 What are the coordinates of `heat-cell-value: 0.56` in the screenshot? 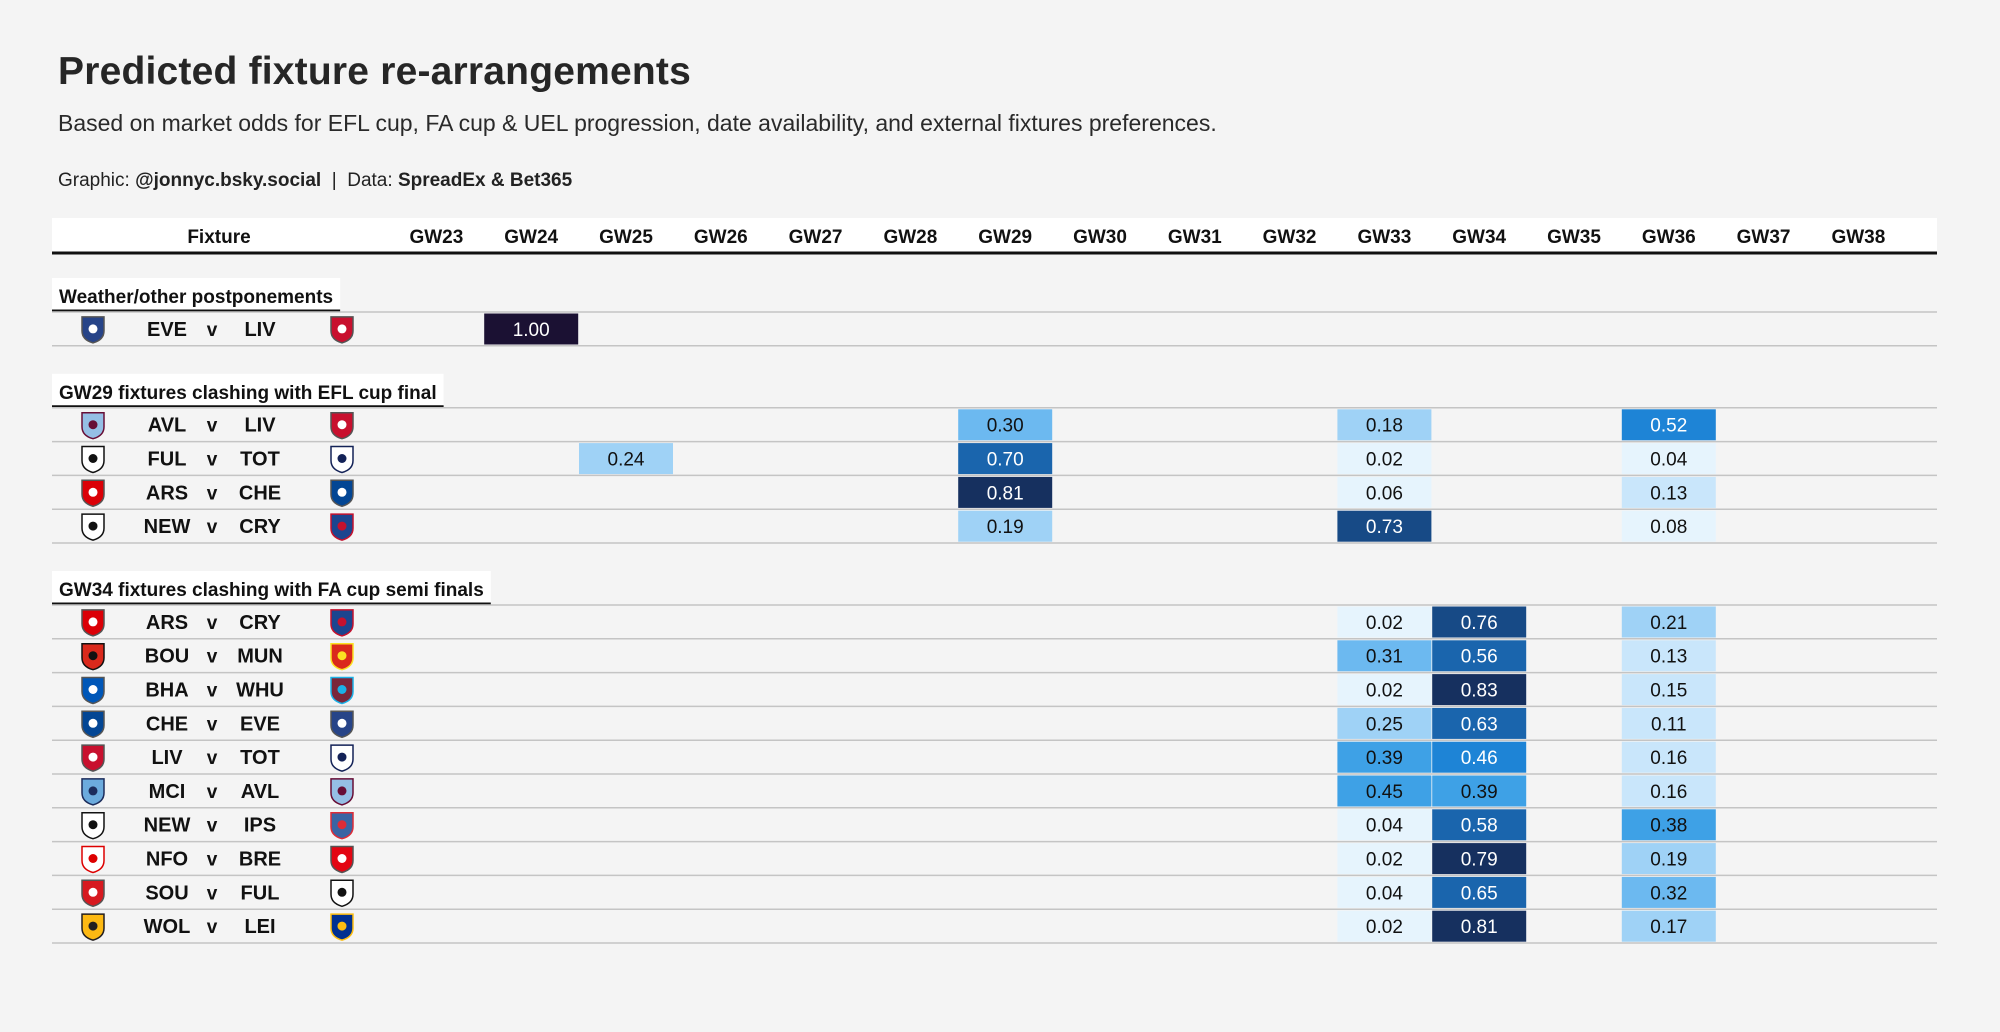 It's located at (1479, 657).